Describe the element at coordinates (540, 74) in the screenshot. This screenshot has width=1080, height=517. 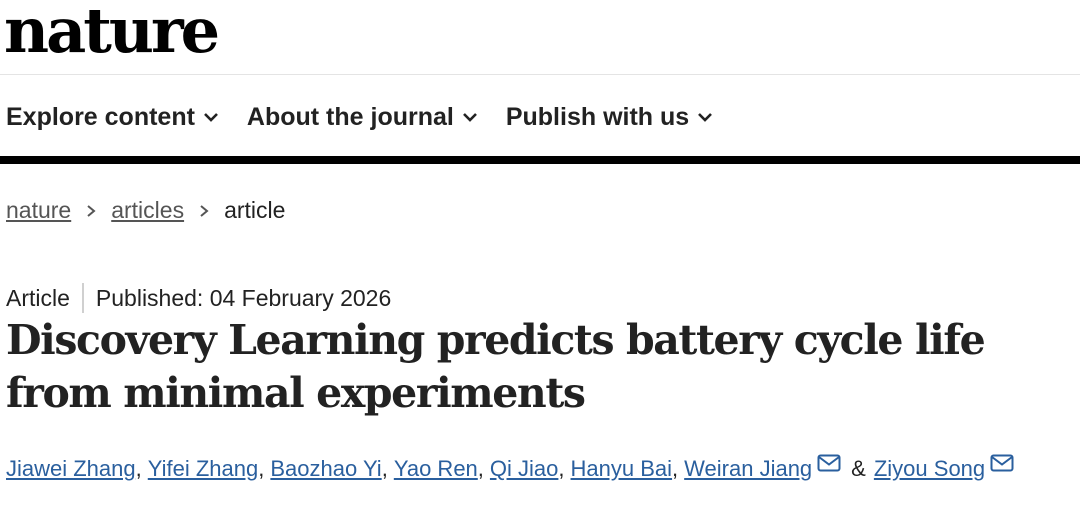
I see `header-divider` at that location.